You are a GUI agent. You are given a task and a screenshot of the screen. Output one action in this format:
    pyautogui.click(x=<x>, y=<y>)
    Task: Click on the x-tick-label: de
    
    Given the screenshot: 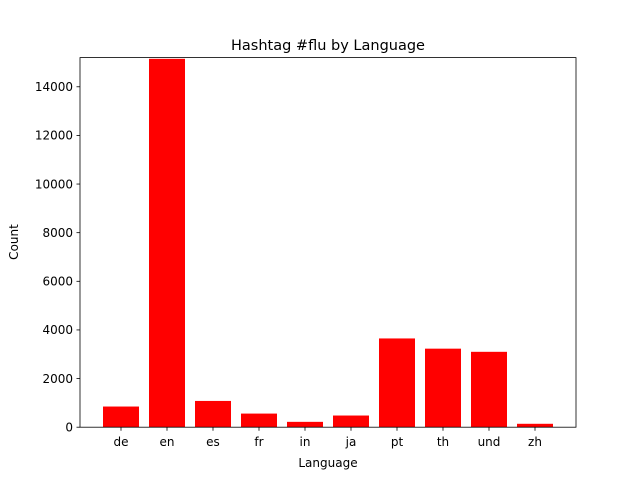 What is the action you would take?
    pyautogui.click(x=121, y=442)
    